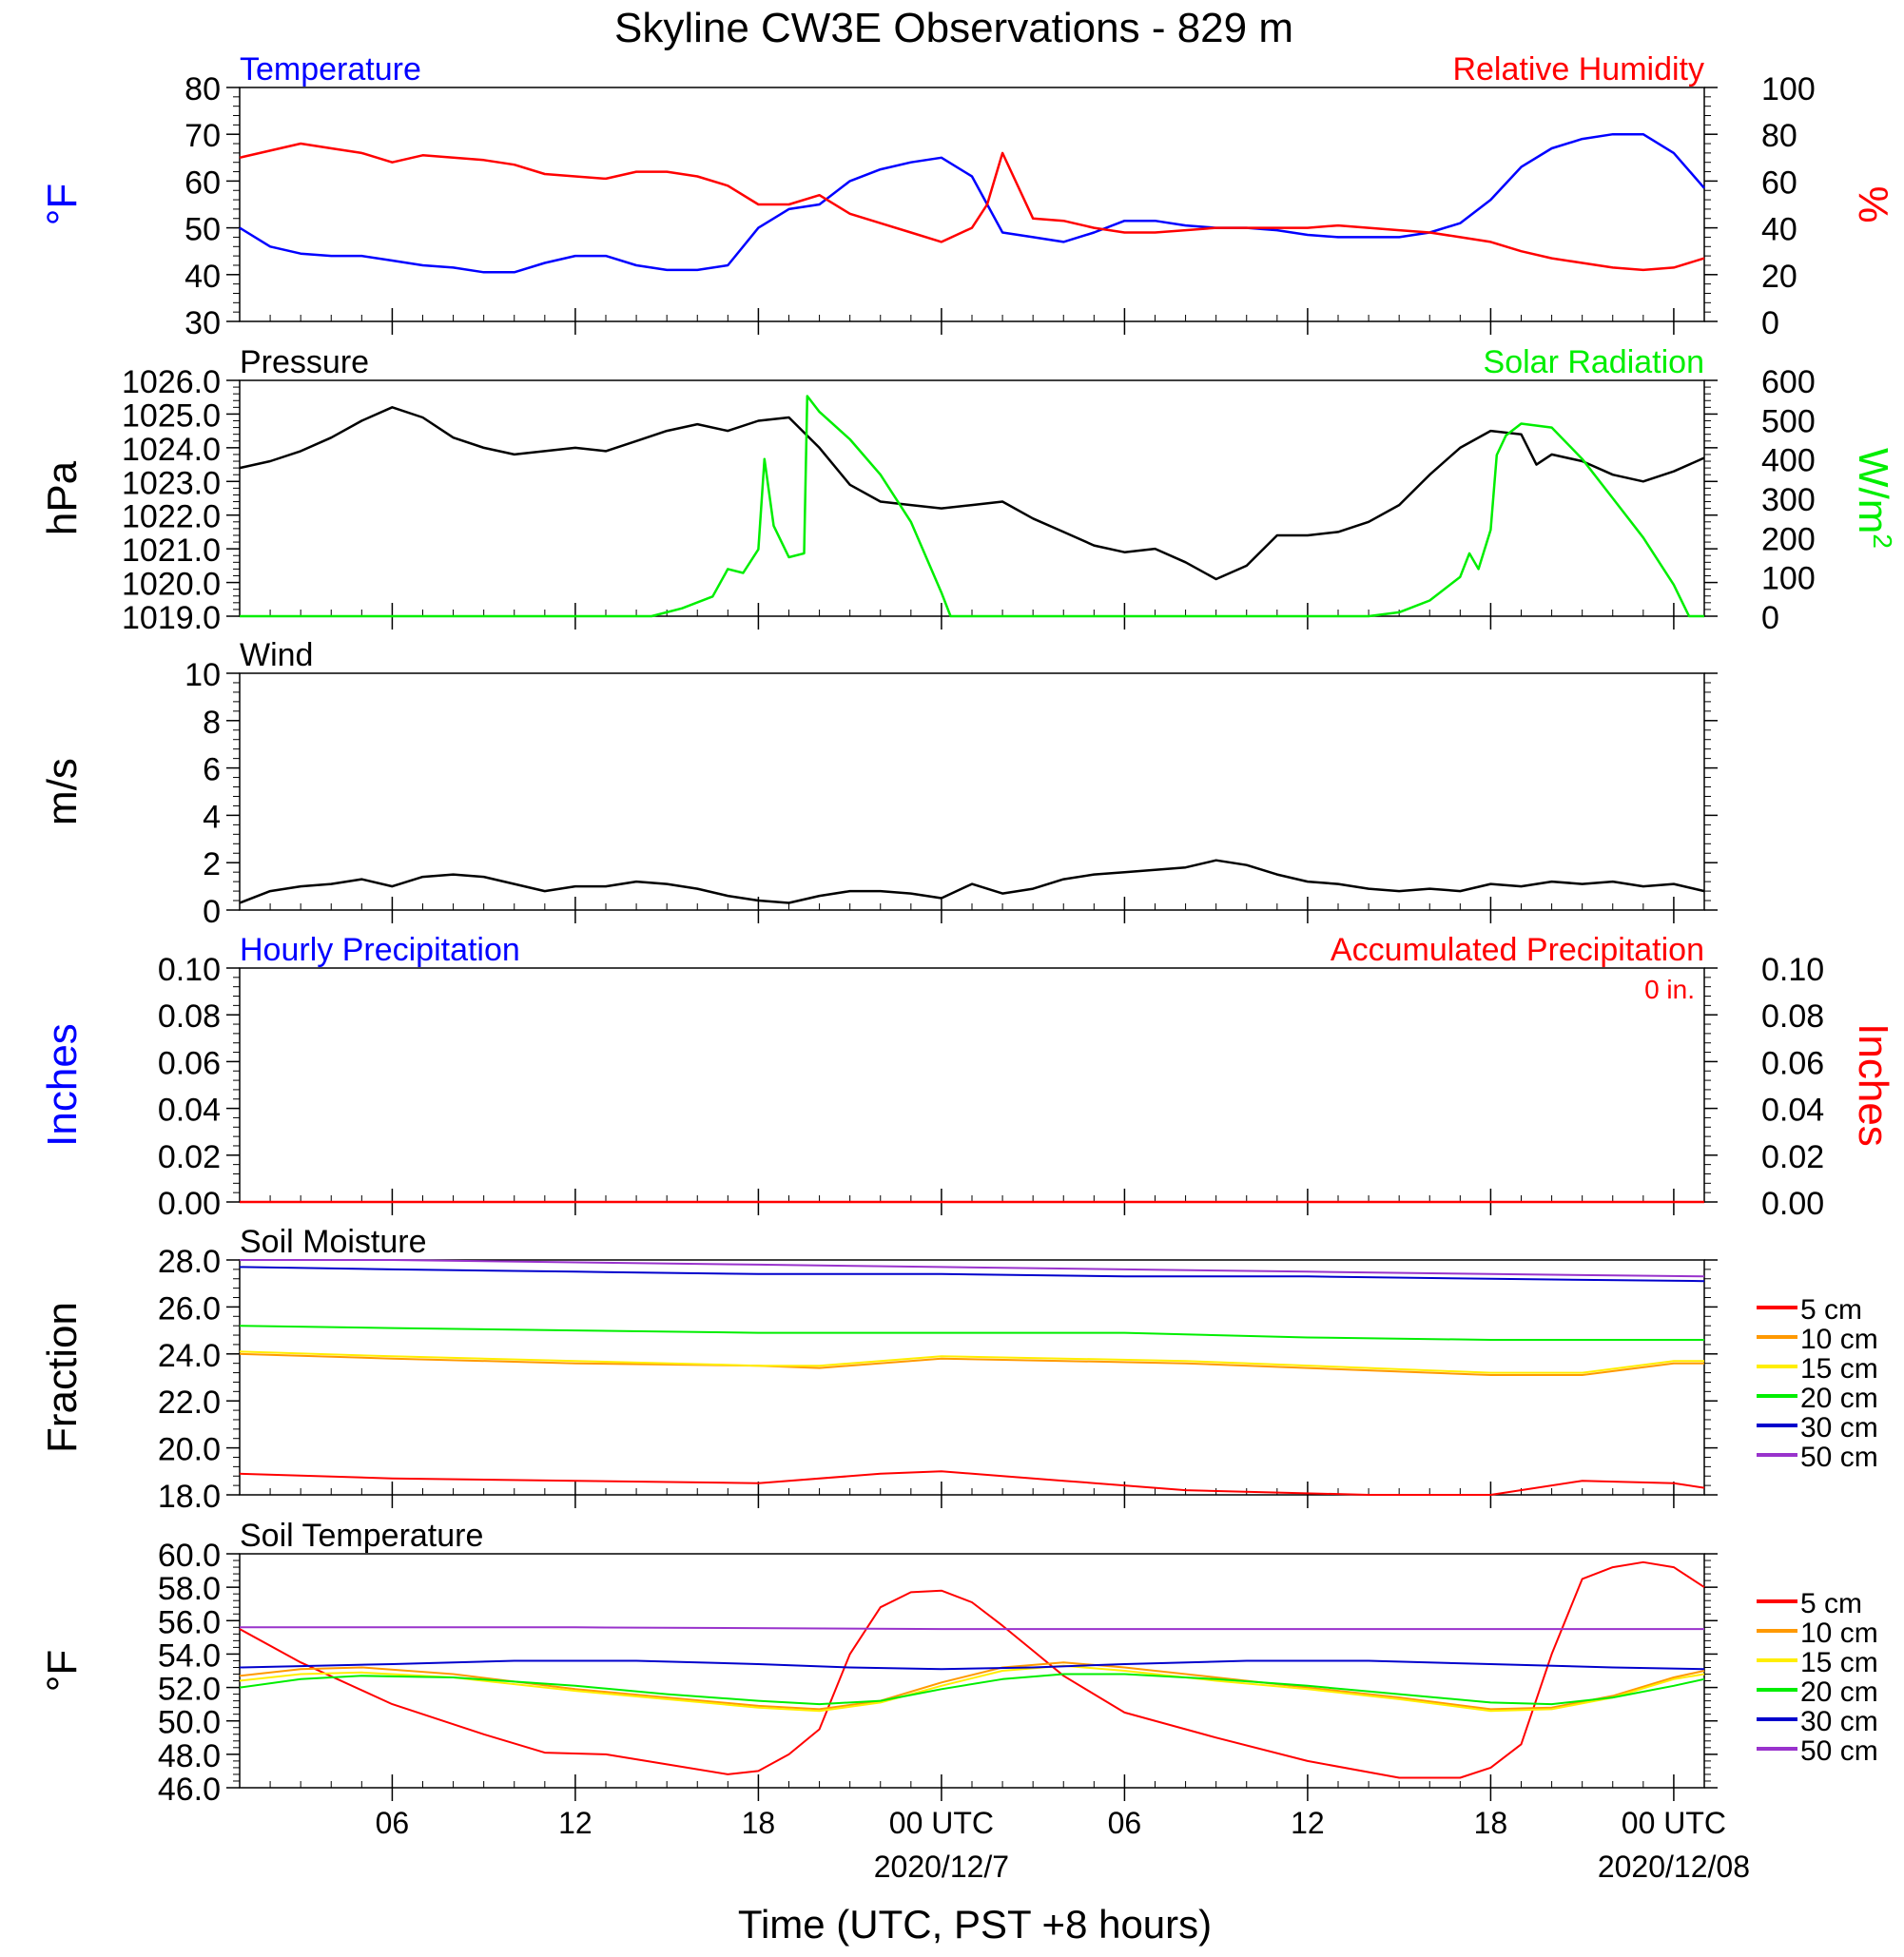 The width and height of the screenshot is (1904, 1957). I want to click on left-tick-label: 56.0, so click(189, 1622).